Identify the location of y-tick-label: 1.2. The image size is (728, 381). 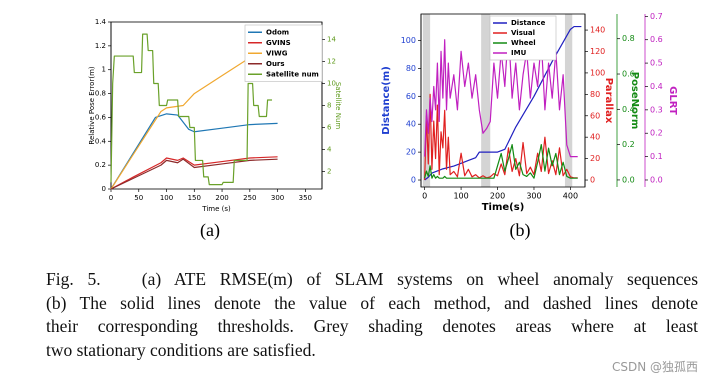
(100, 46).